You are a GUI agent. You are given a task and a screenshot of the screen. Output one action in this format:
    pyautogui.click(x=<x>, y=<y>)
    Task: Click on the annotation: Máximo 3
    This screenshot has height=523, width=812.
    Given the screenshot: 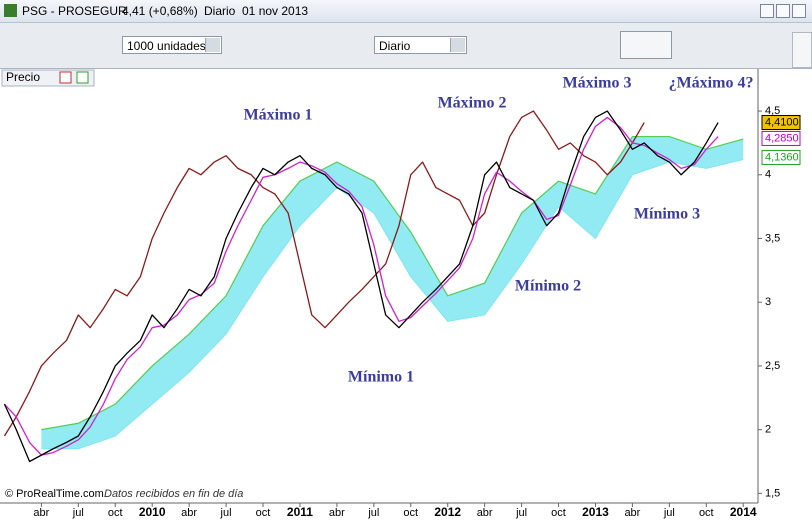 What is the action you would take?
    pyautogui.click(x=597, y=83)
    